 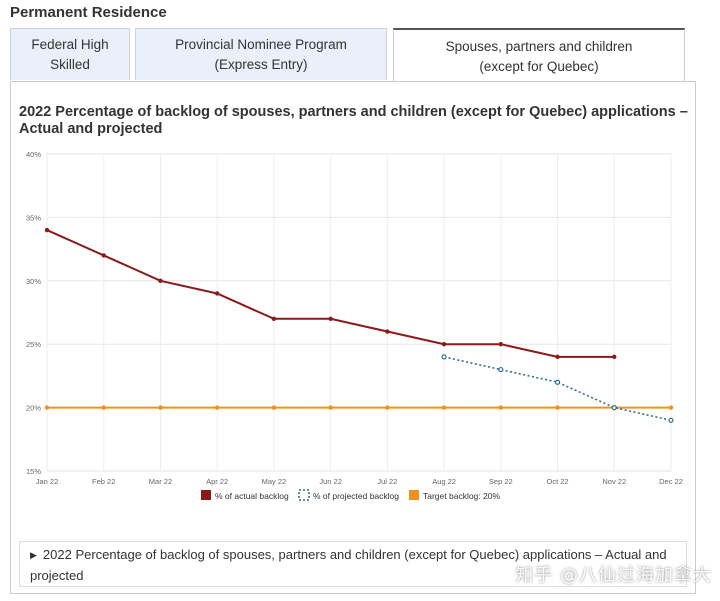 What do you see at coordinates (217, 481) in the screenshot?
I see `x-tick-label: Apr 22` at bounding box center [217, 481].